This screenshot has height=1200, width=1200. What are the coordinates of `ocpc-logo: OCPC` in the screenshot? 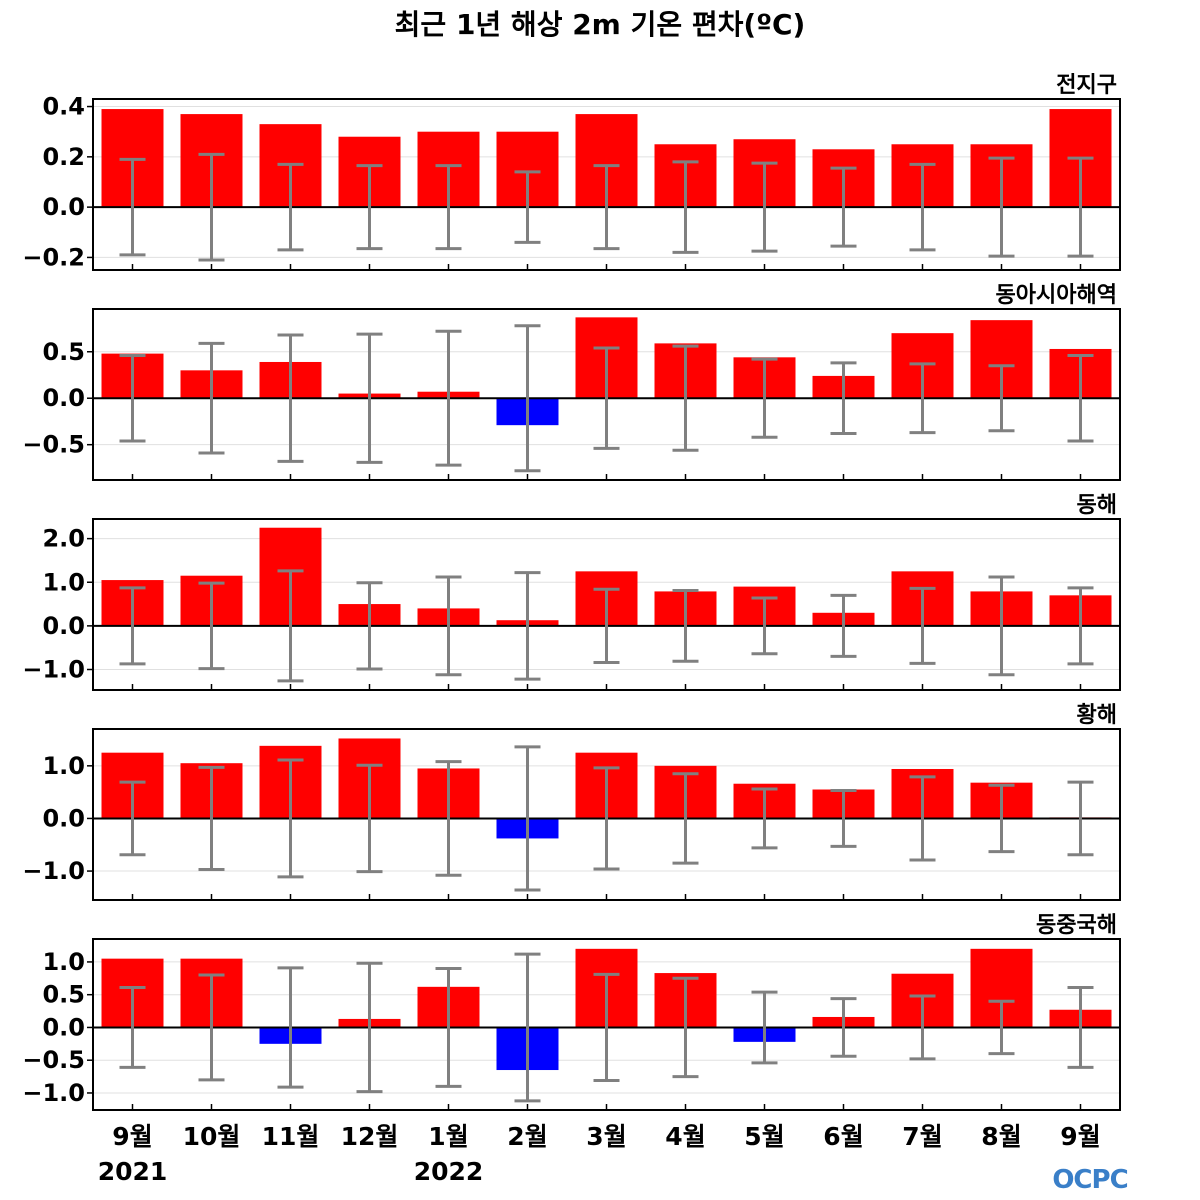 It's located at (1090, 1180).